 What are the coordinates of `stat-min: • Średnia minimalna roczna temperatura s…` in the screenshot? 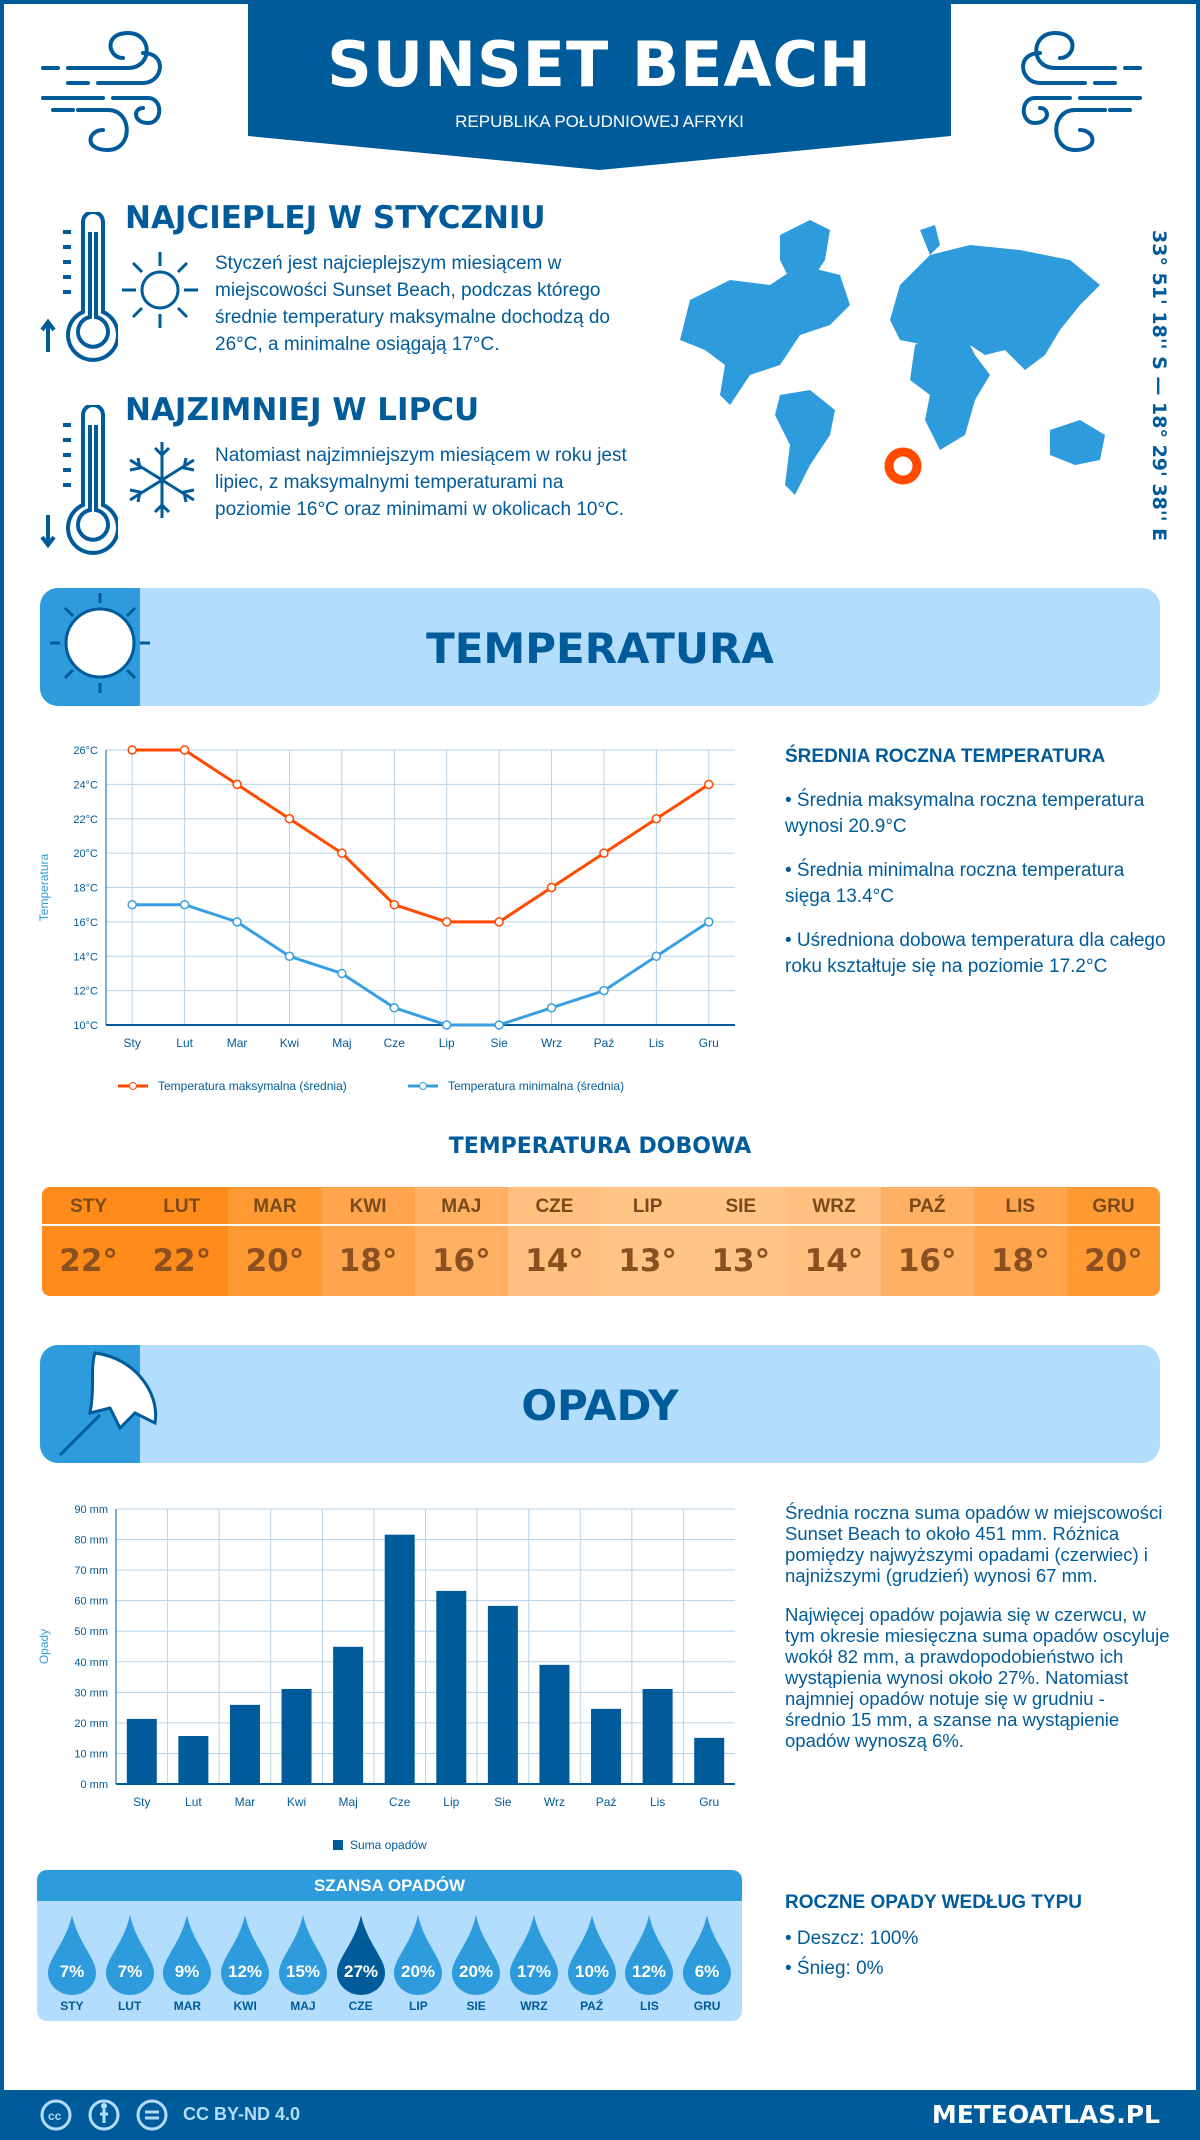 It's located at (955, 883).